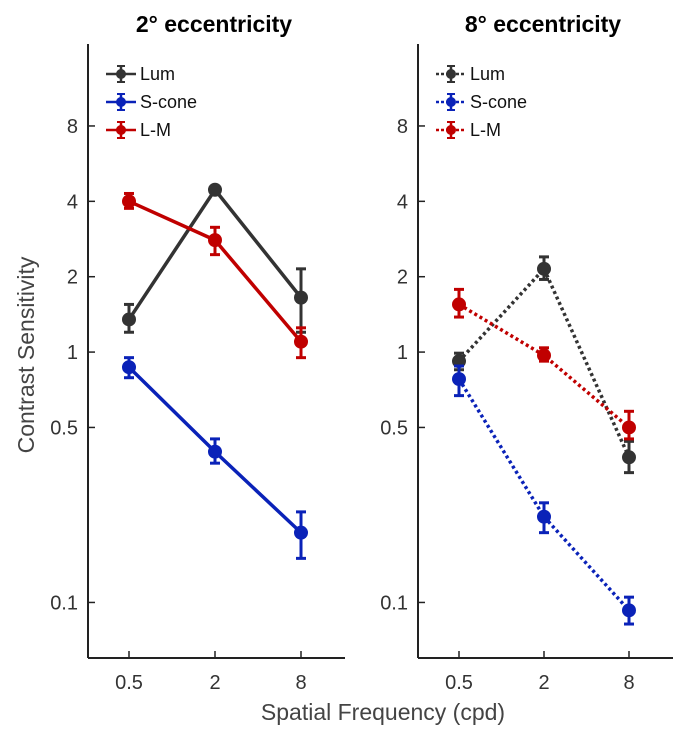  Describe the element at coordinates (26, 354) in the screenshot. I see `y-axis-label: Contrast Sensitivity` at that location.